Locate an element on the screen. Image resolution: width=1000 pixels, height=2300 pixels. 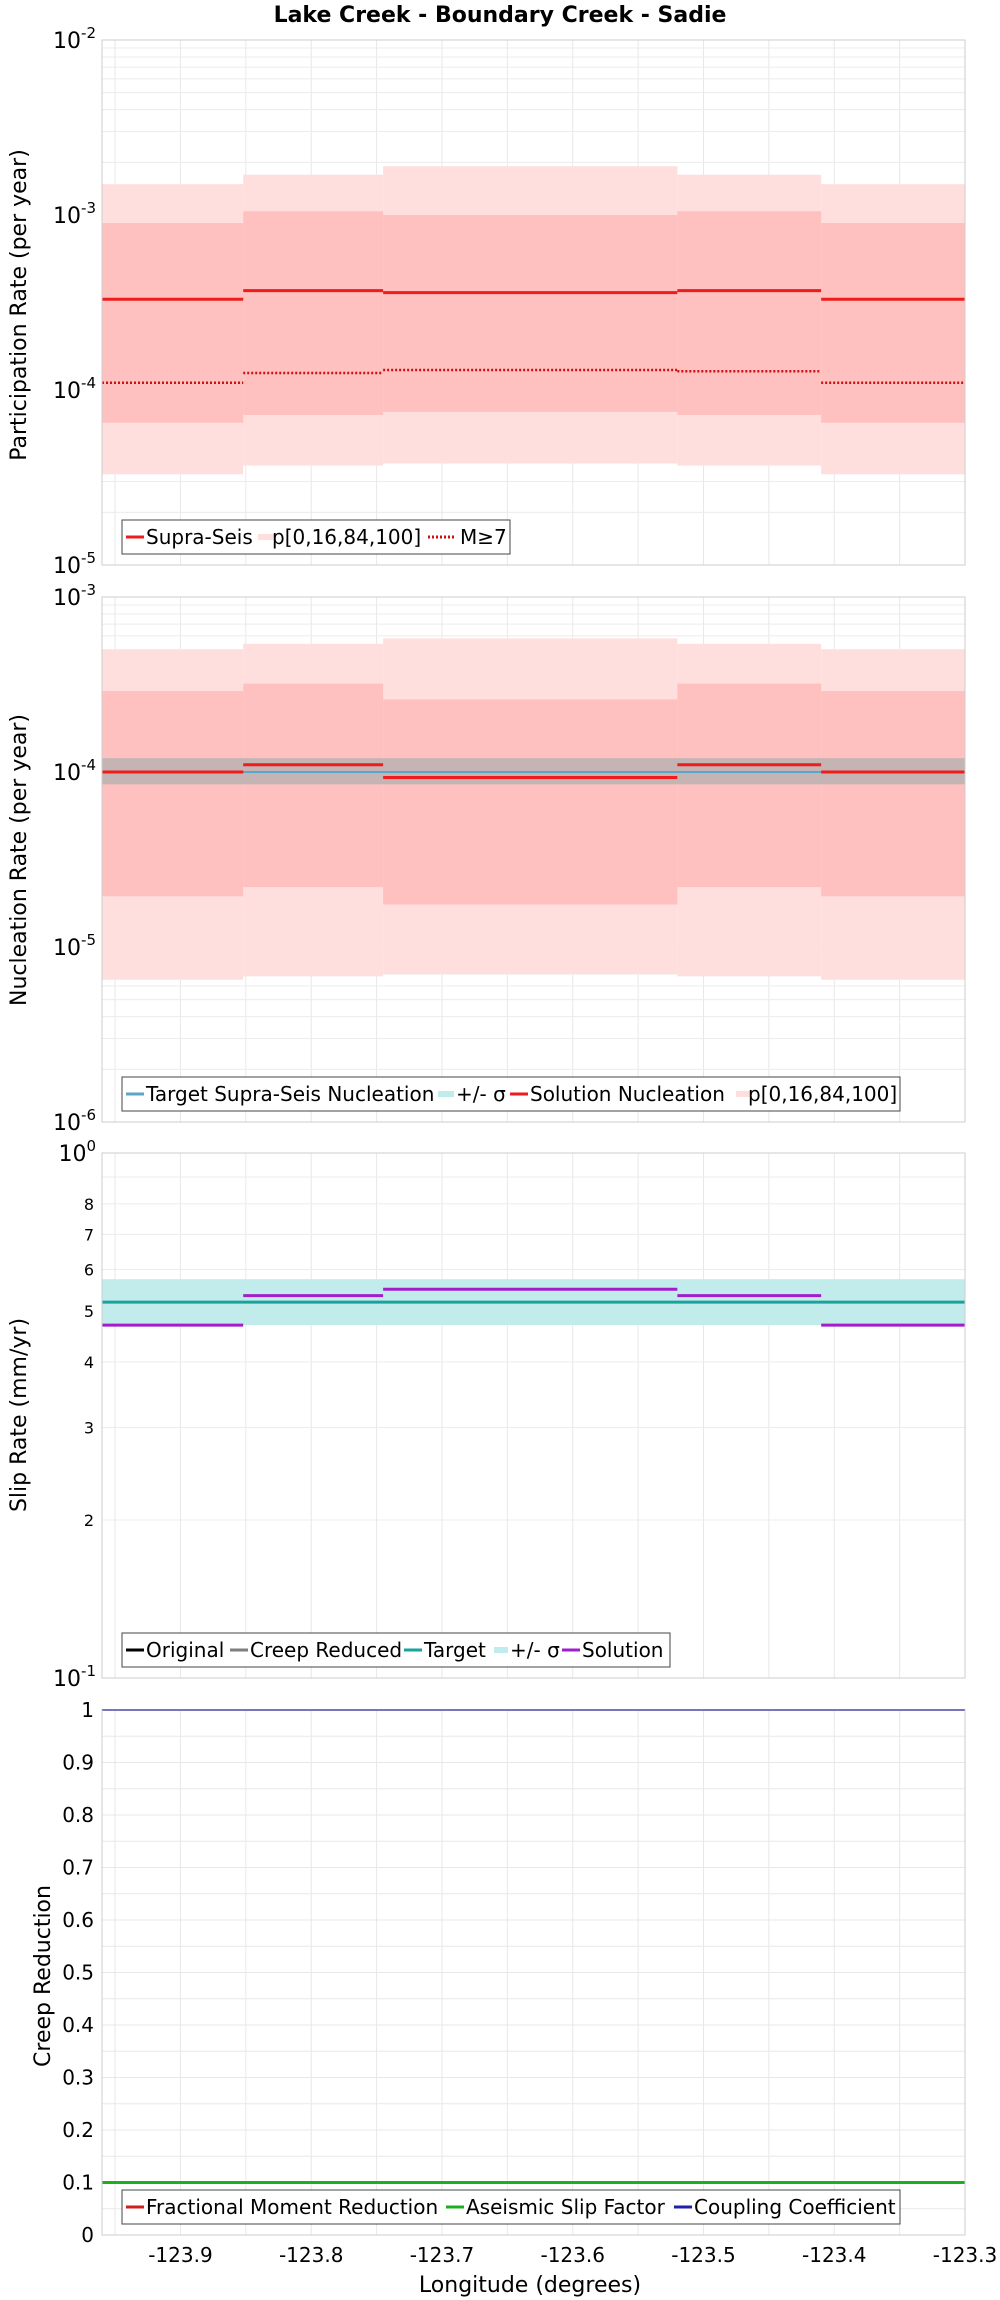
participation-y-tick-label: 10⁻³ is located at coordinates (74, 214).